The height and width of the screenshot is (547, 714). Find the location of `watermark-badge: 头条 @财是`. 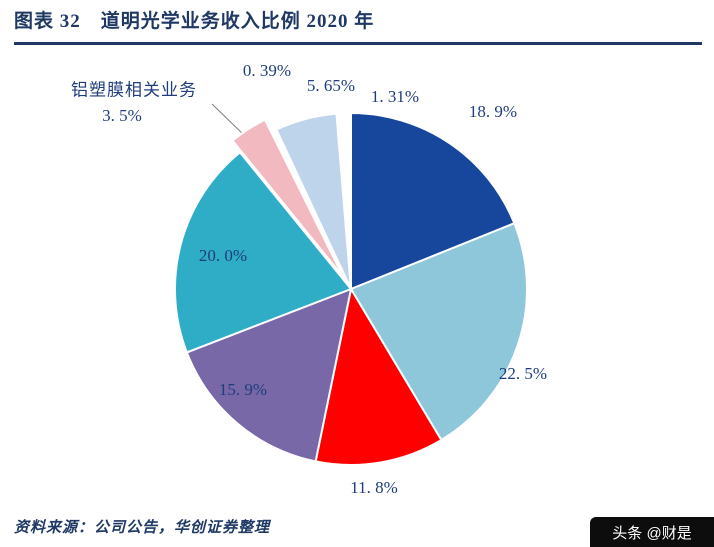

watermark-badge: 头条 @财是 is located at coordinates (652, 532).